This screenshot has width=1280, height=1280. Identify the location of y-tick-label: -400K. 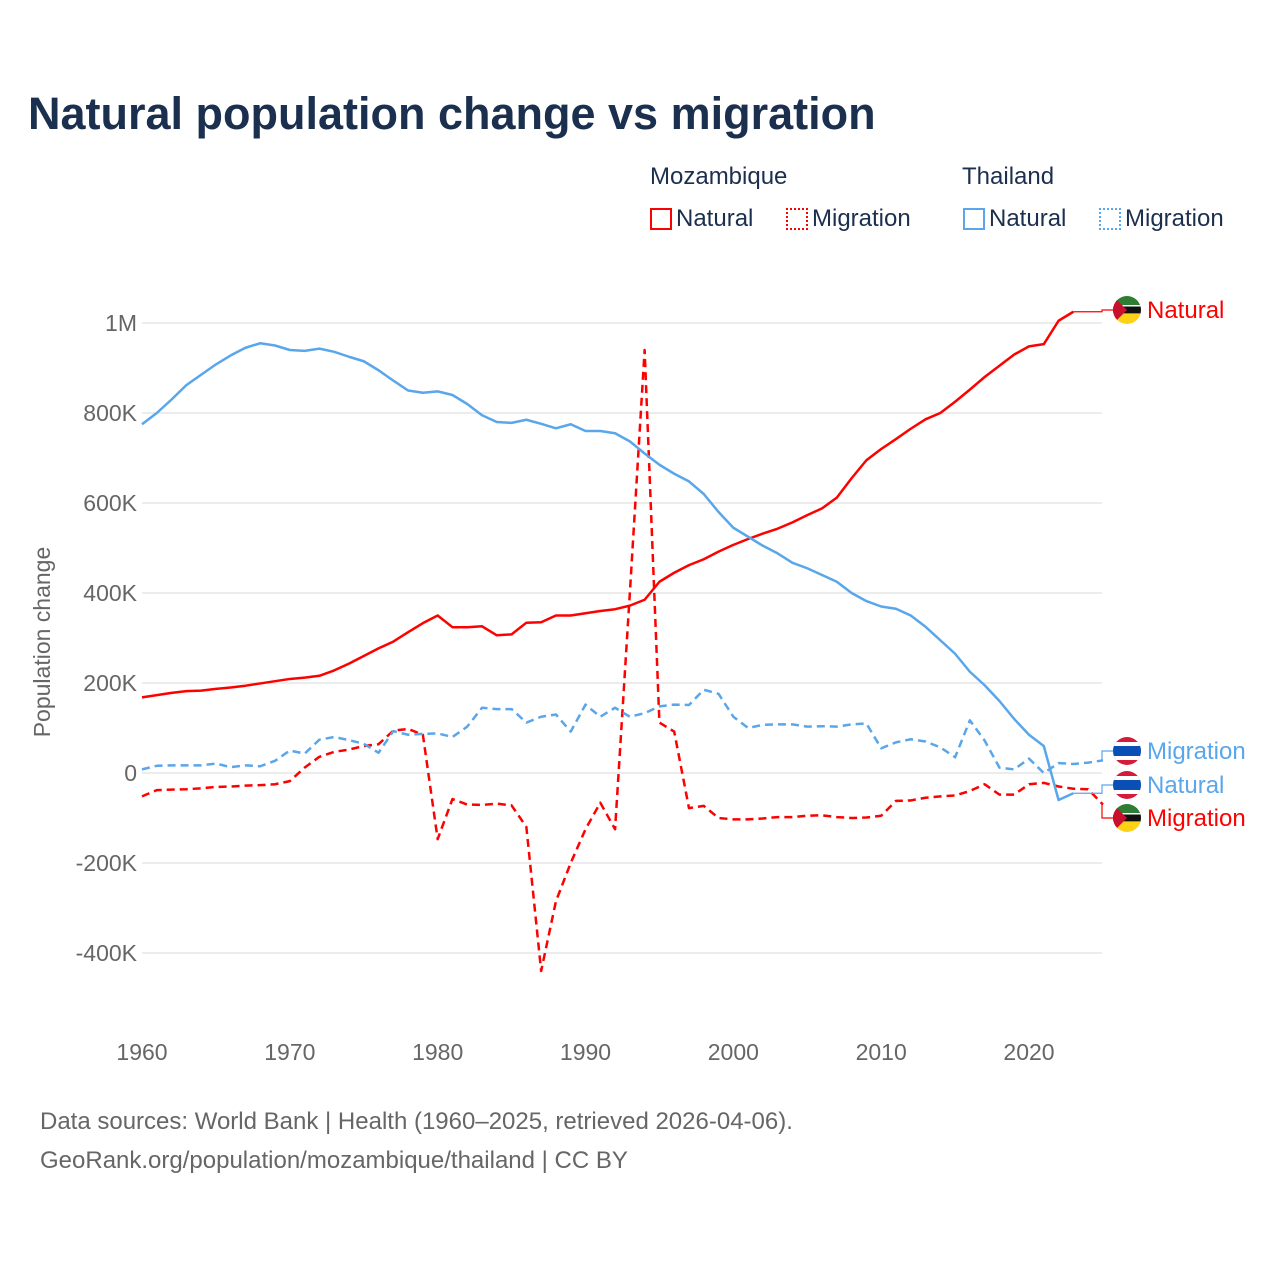
(107, 953).